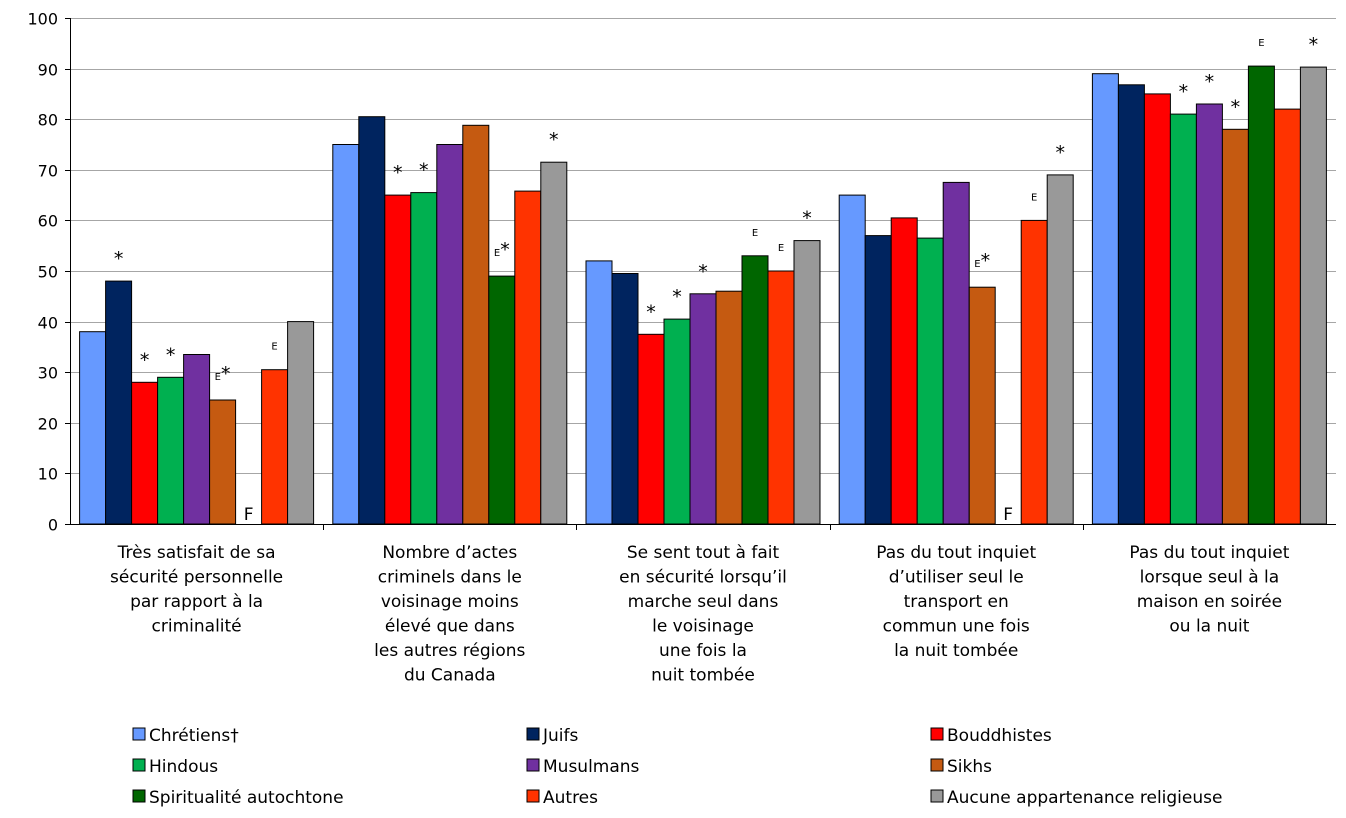  What do you see at coordinates (1084, 798) in the screenshot?
I see `legend-label: Aucune appartenance religieuse` at bounding box center [1084, 798].